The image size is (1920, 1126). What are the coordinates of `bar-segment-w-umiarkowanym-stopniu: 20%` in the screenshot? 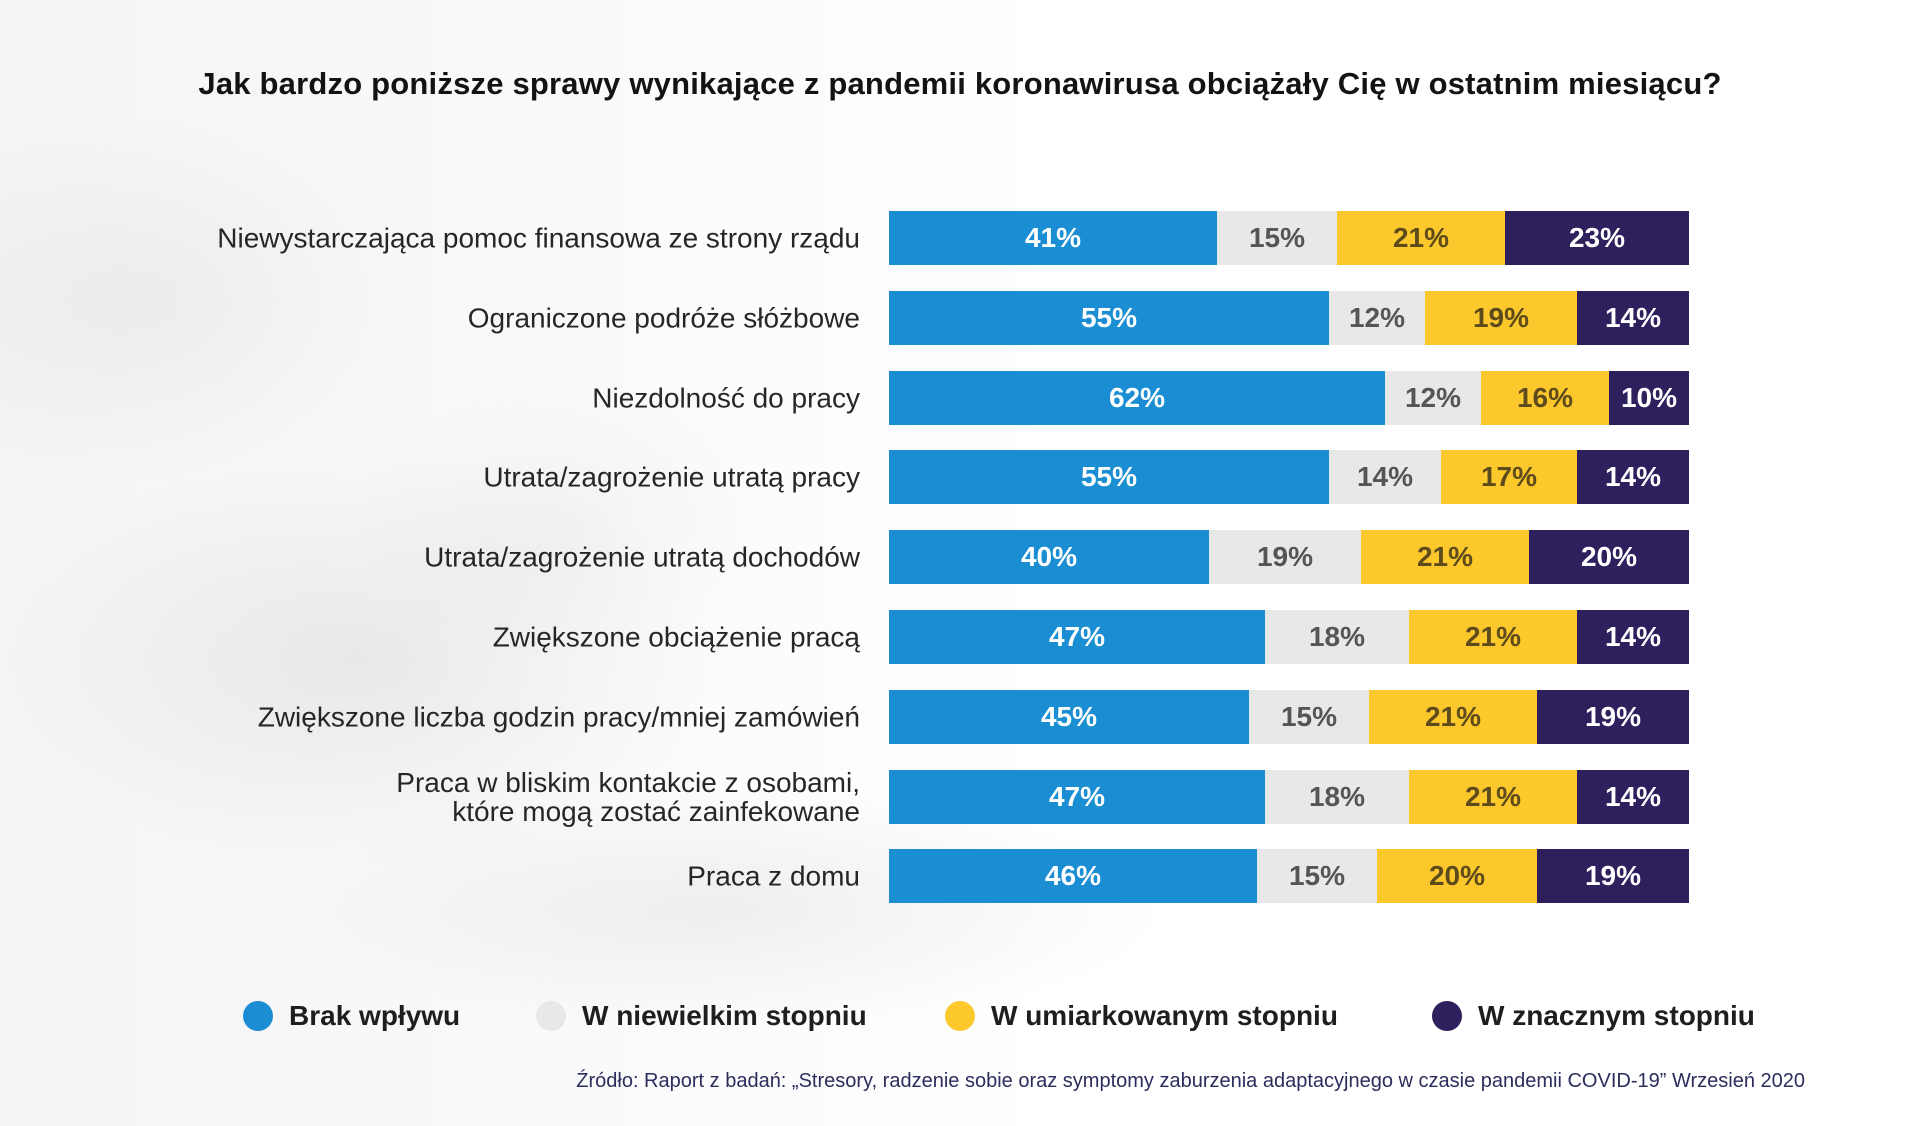 It's located at (1457, 876).